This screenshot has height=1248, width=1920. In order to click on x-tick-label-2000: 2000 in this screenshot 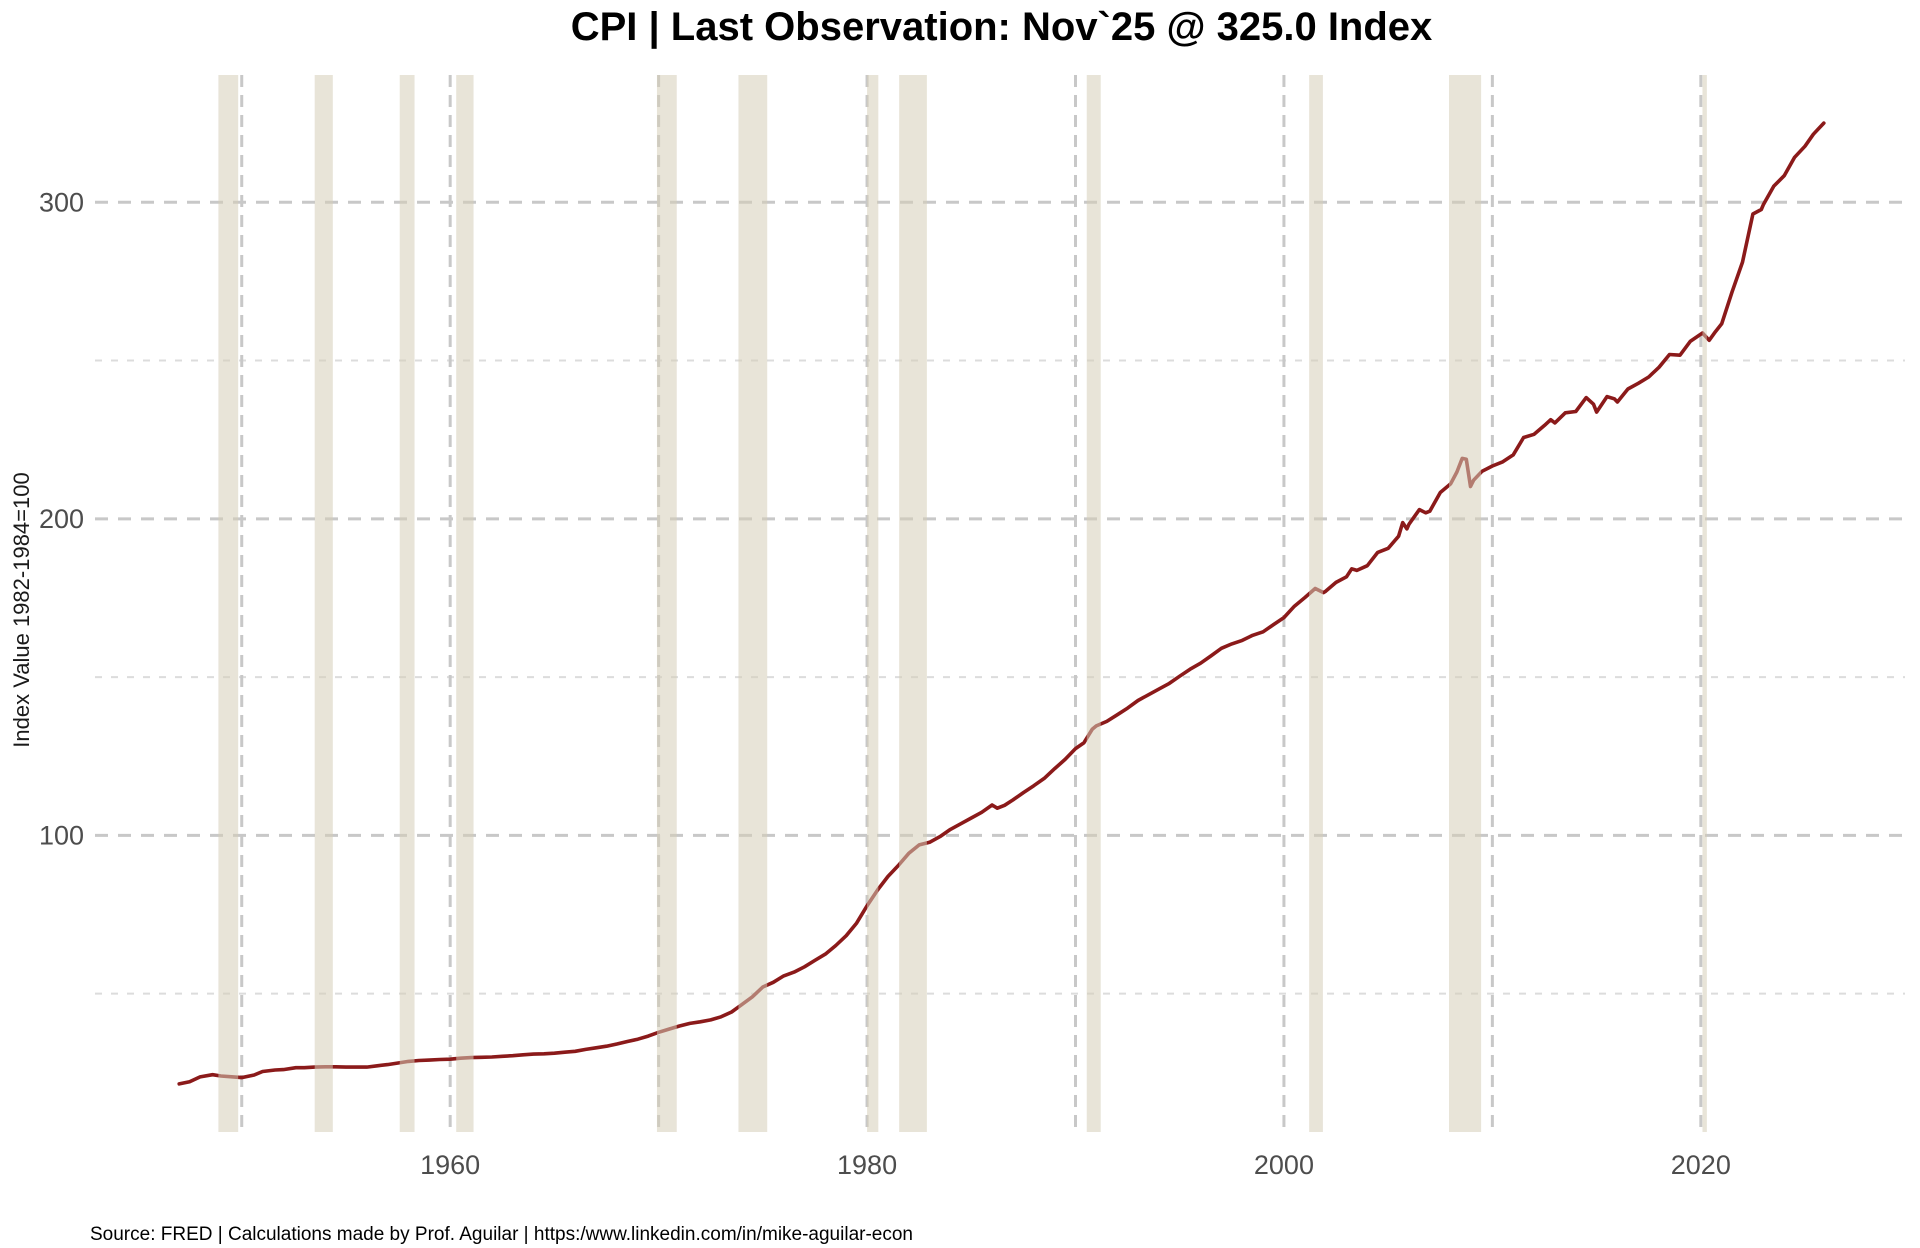, I will do `click(1284, 1165)`.